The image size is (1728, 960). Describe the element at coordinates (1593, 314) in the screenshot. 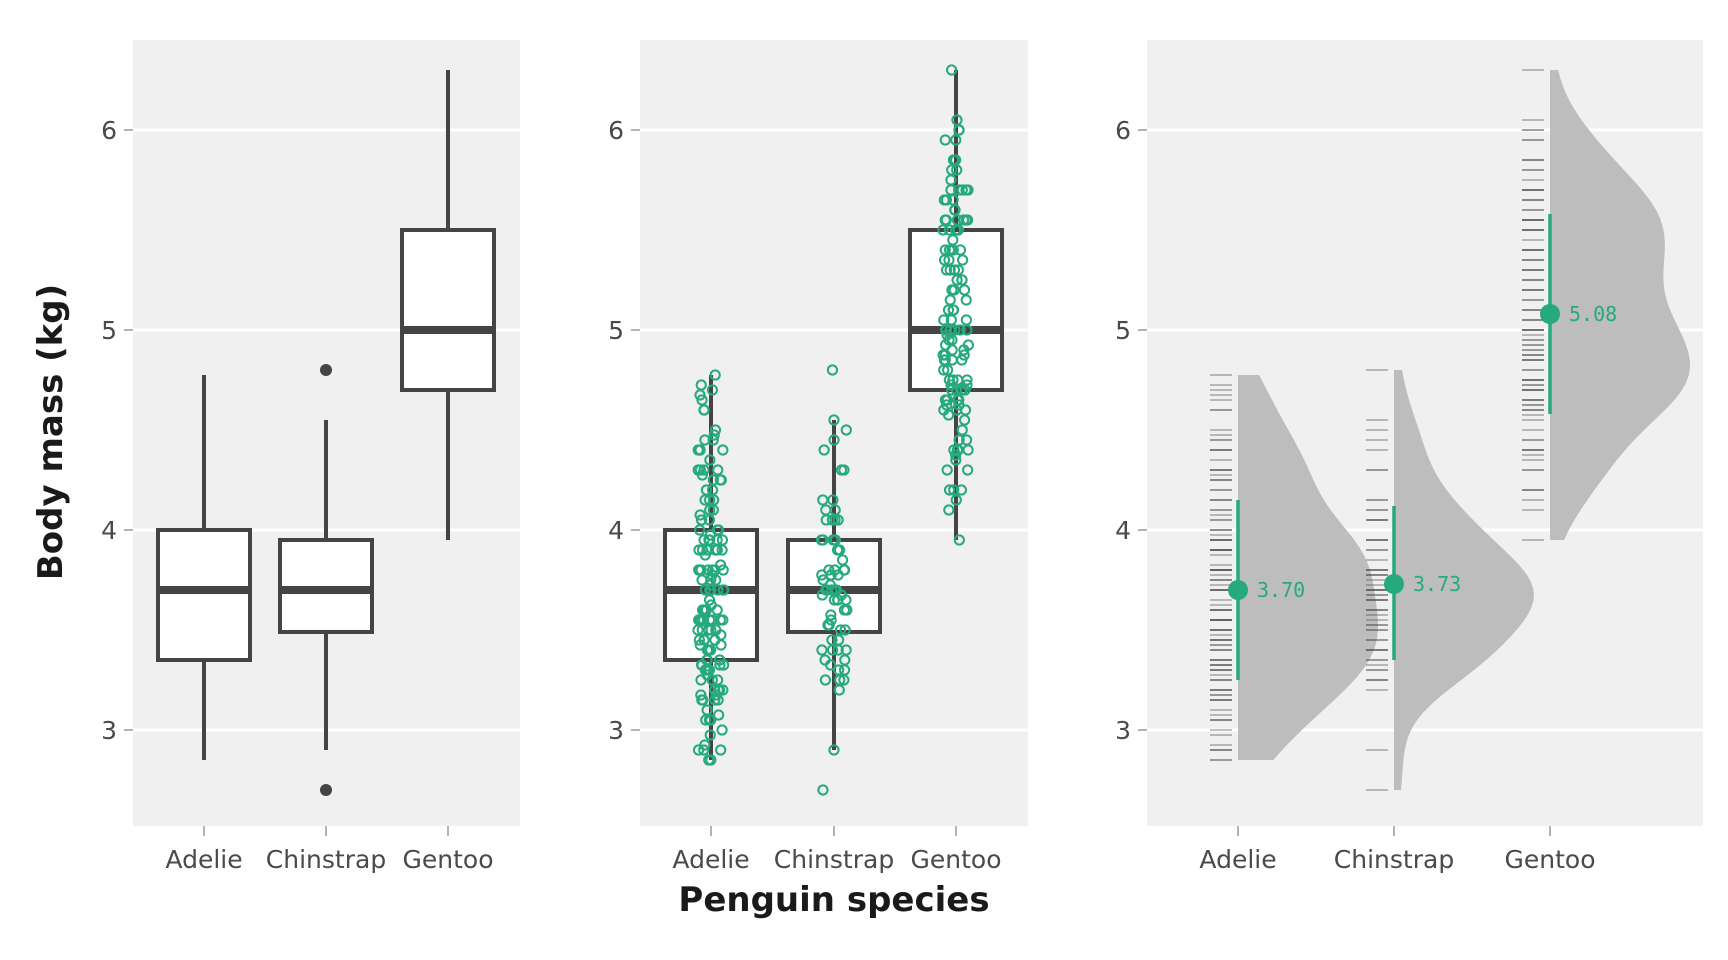

I see `mean-label: 5.08` at that location.